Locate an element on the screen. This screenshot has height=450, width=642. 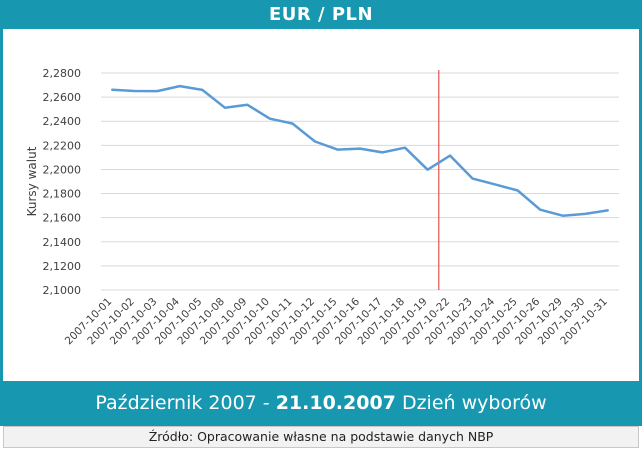
y-tick-label: 2,2400 is located at coordinates (62, 121).